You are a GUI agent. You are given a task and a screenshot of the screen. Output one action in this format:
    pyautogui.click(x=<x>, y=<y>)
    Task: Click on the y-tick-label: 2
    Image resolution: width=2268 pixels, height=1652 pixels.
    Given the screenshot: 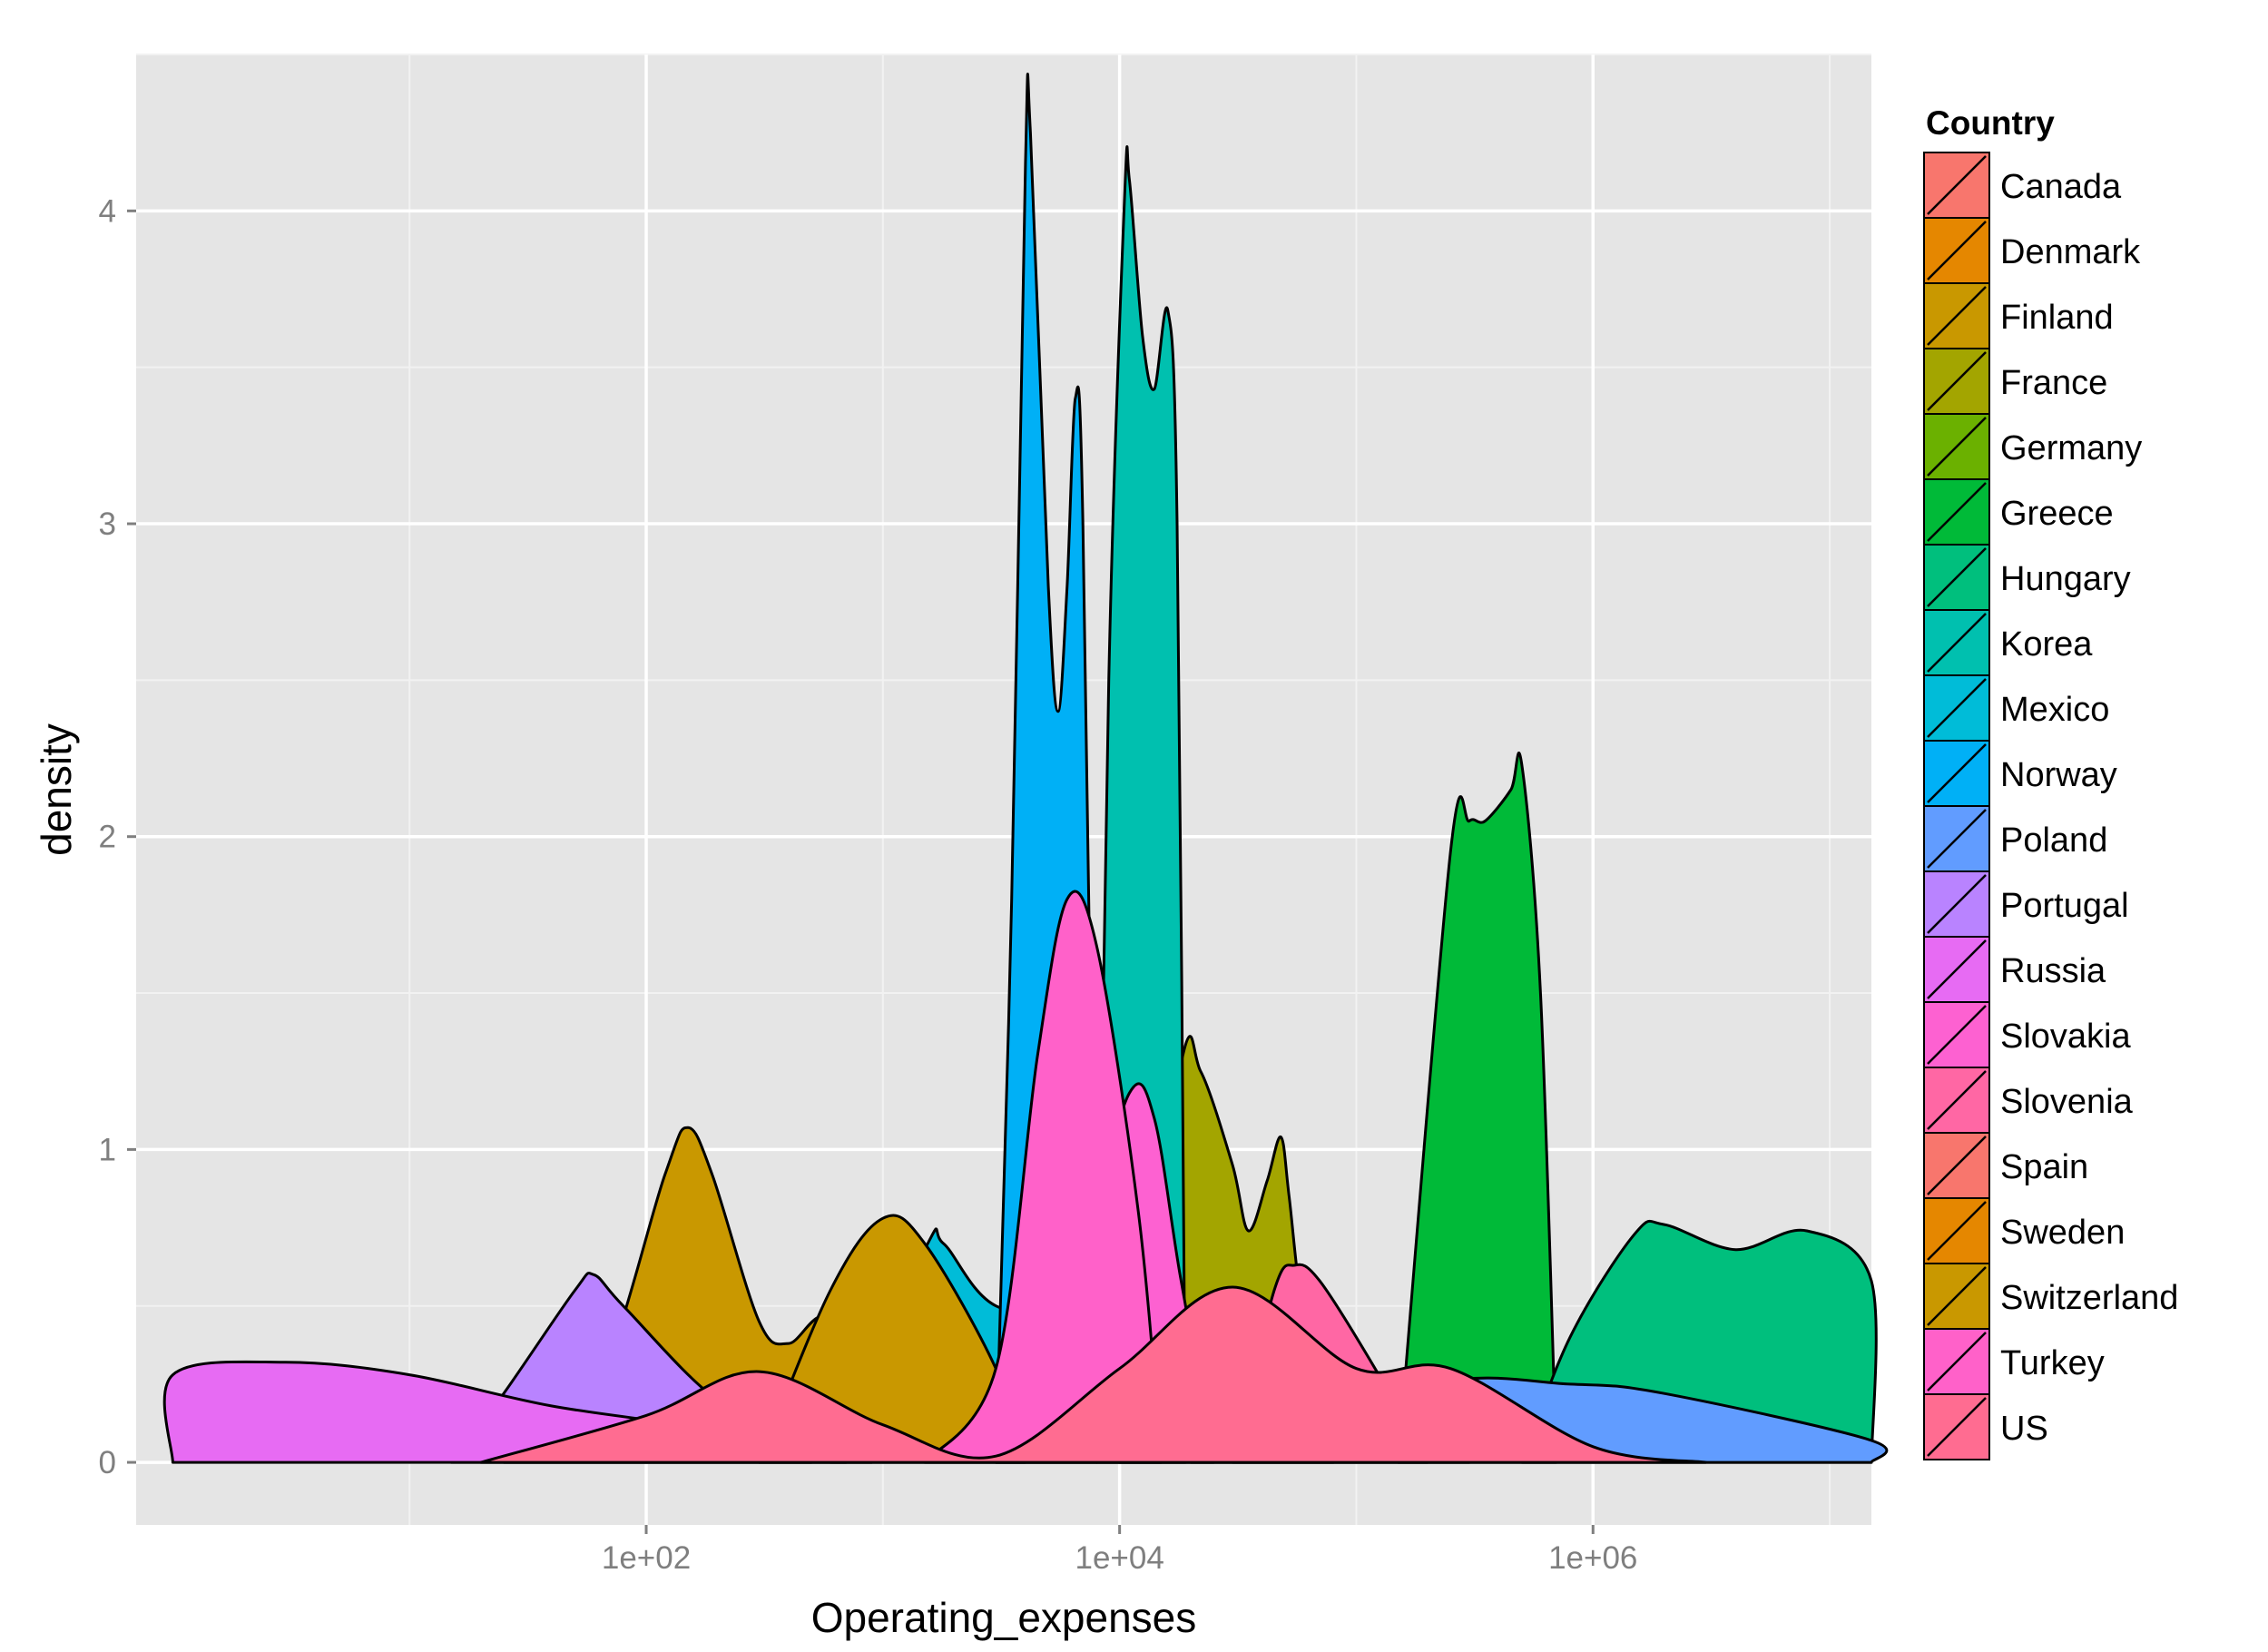 What is the action you would take?
    pyautogui.click(x=107, y=837)
    